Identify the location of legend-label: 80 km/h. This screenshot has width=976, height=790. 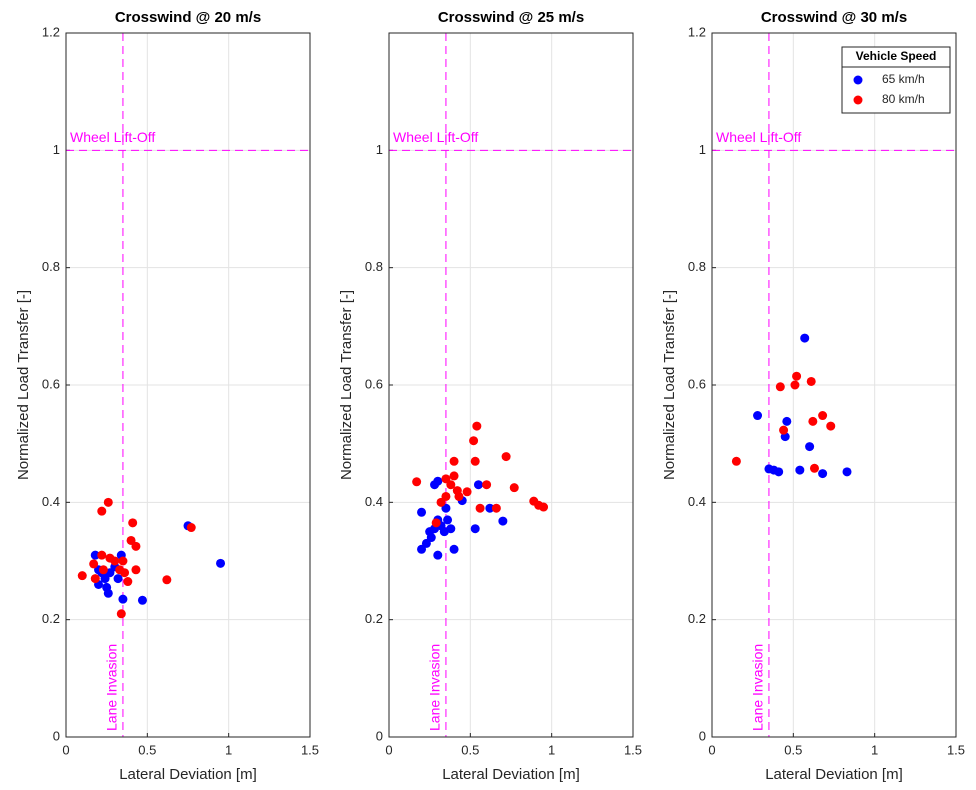
(903, 99).